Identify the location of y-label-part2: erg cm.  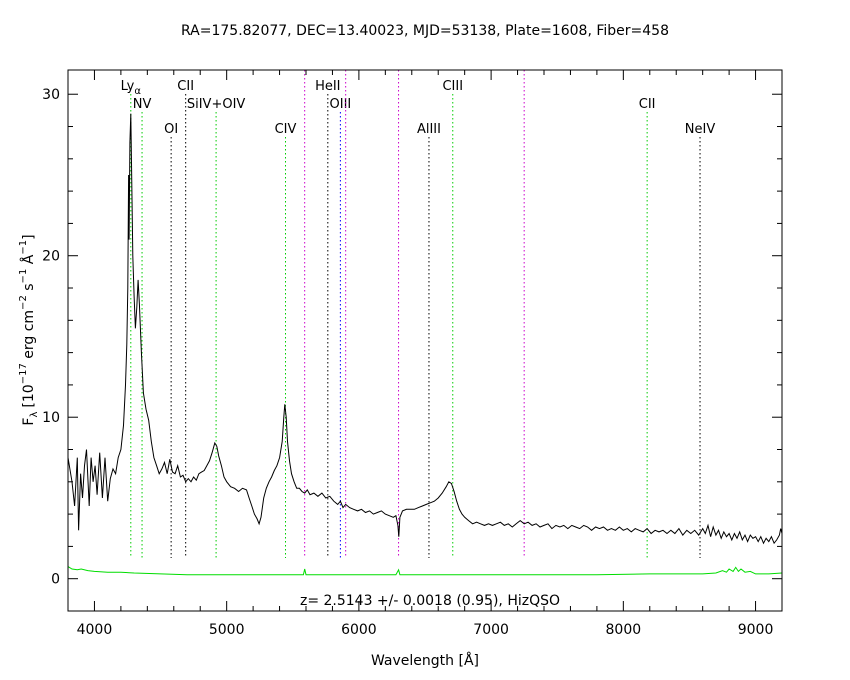
(29, 336).